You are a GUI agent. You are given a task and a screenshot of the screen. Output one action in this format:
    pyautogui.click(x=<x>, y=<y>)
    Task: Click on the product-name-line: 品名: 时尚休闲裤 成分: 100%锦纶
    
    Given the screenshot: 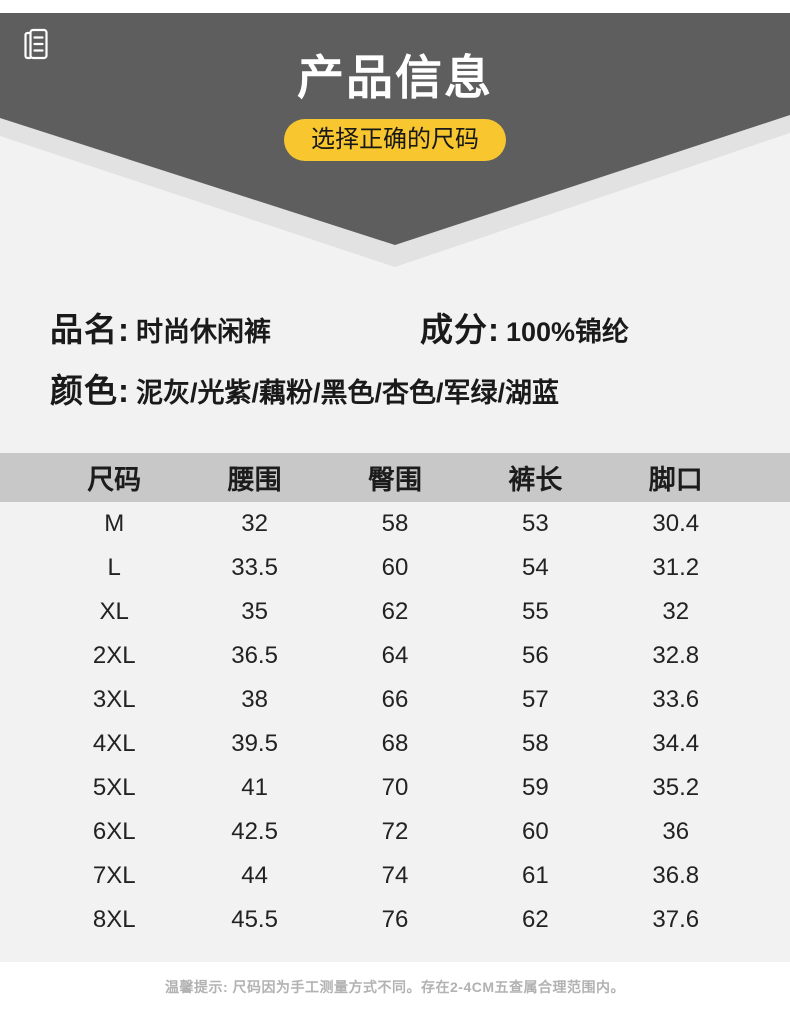 What is the action you would take?
    pyautogui.click(x=405, y=327)
    